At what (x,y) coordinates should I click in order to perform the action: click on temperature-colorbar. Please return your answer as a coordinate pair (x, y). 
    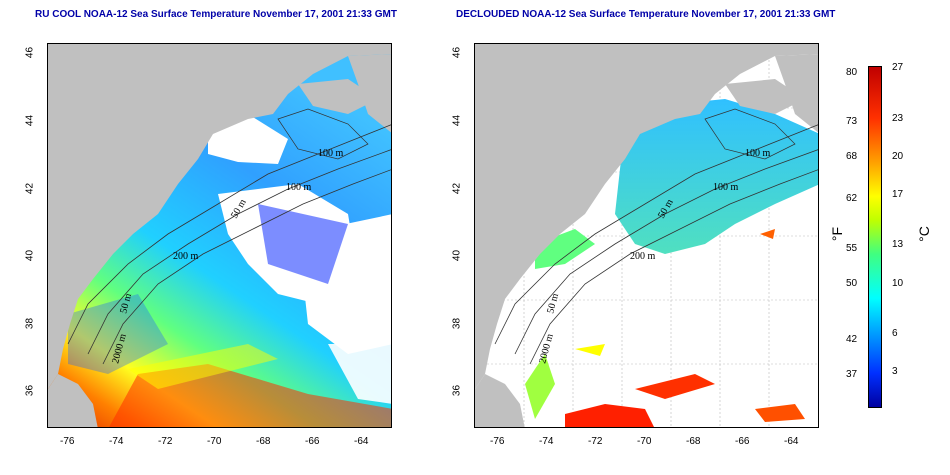
    Looking at the image, I should click on (875, 237).